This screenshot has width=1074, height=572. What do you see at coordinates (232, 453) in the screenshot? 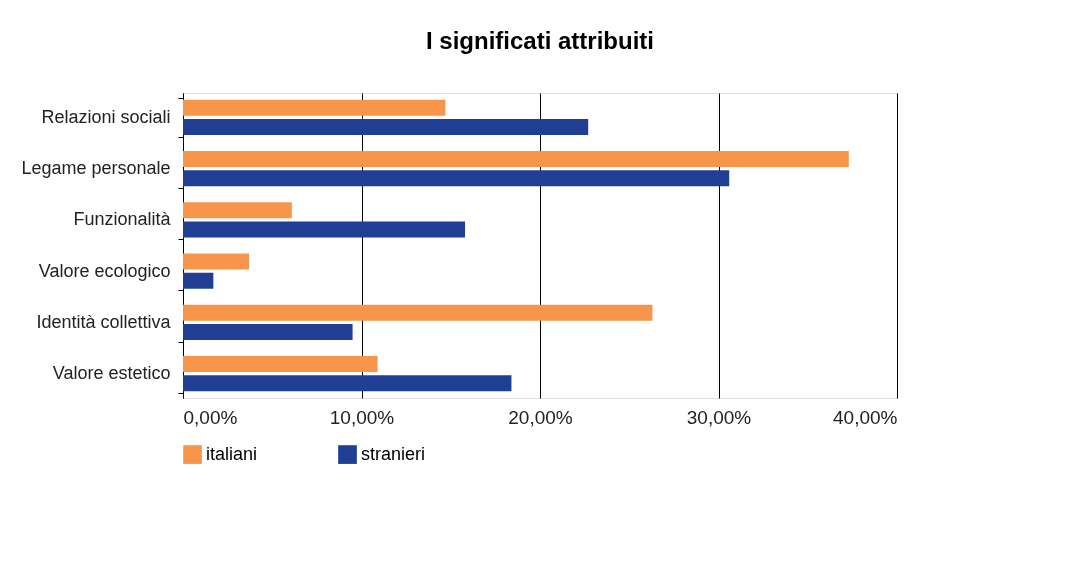
I see `legend-label: italiani` at bounding box center [232, 453].